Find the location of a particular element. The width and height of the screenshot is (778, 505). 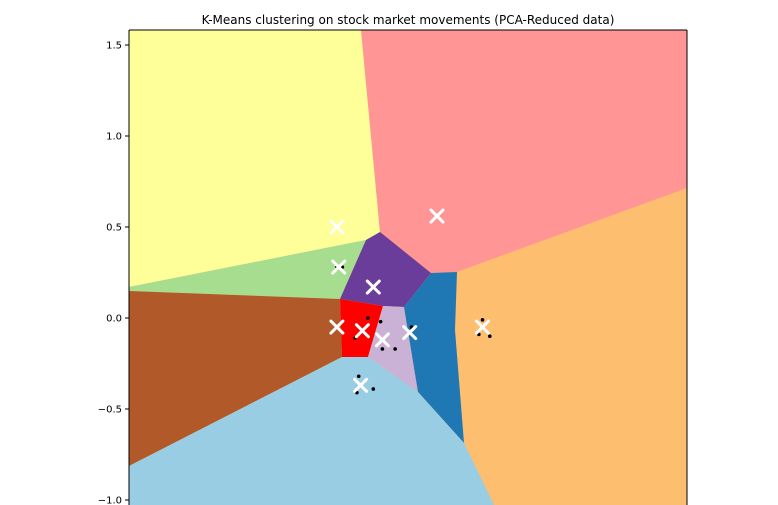

y-tick-label: 0.5 is located at coordinates (114, 228).